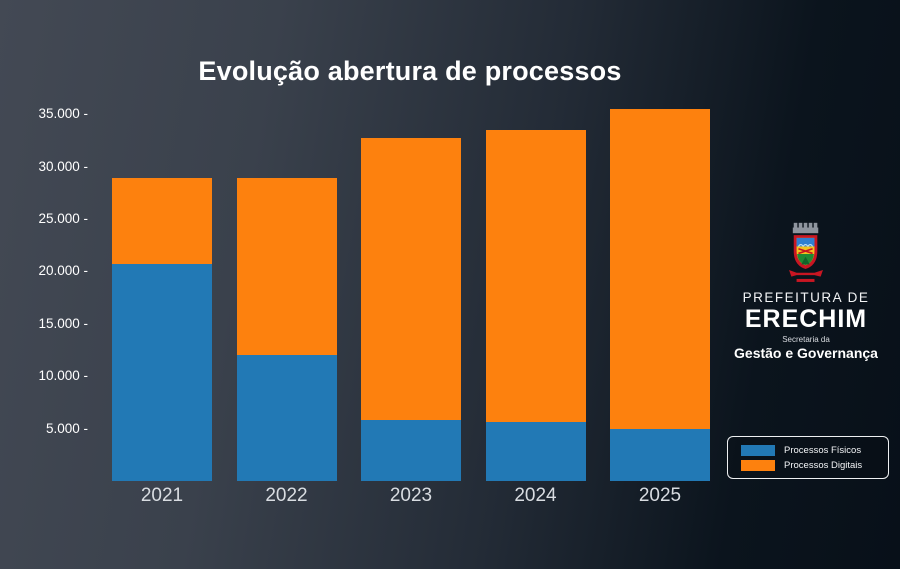 The width and height of the screenshot is (900, 569). Describe the element at coordinates (63, 376) in the screenshot. I see `y-tick-label: 10.000 -` at that location.